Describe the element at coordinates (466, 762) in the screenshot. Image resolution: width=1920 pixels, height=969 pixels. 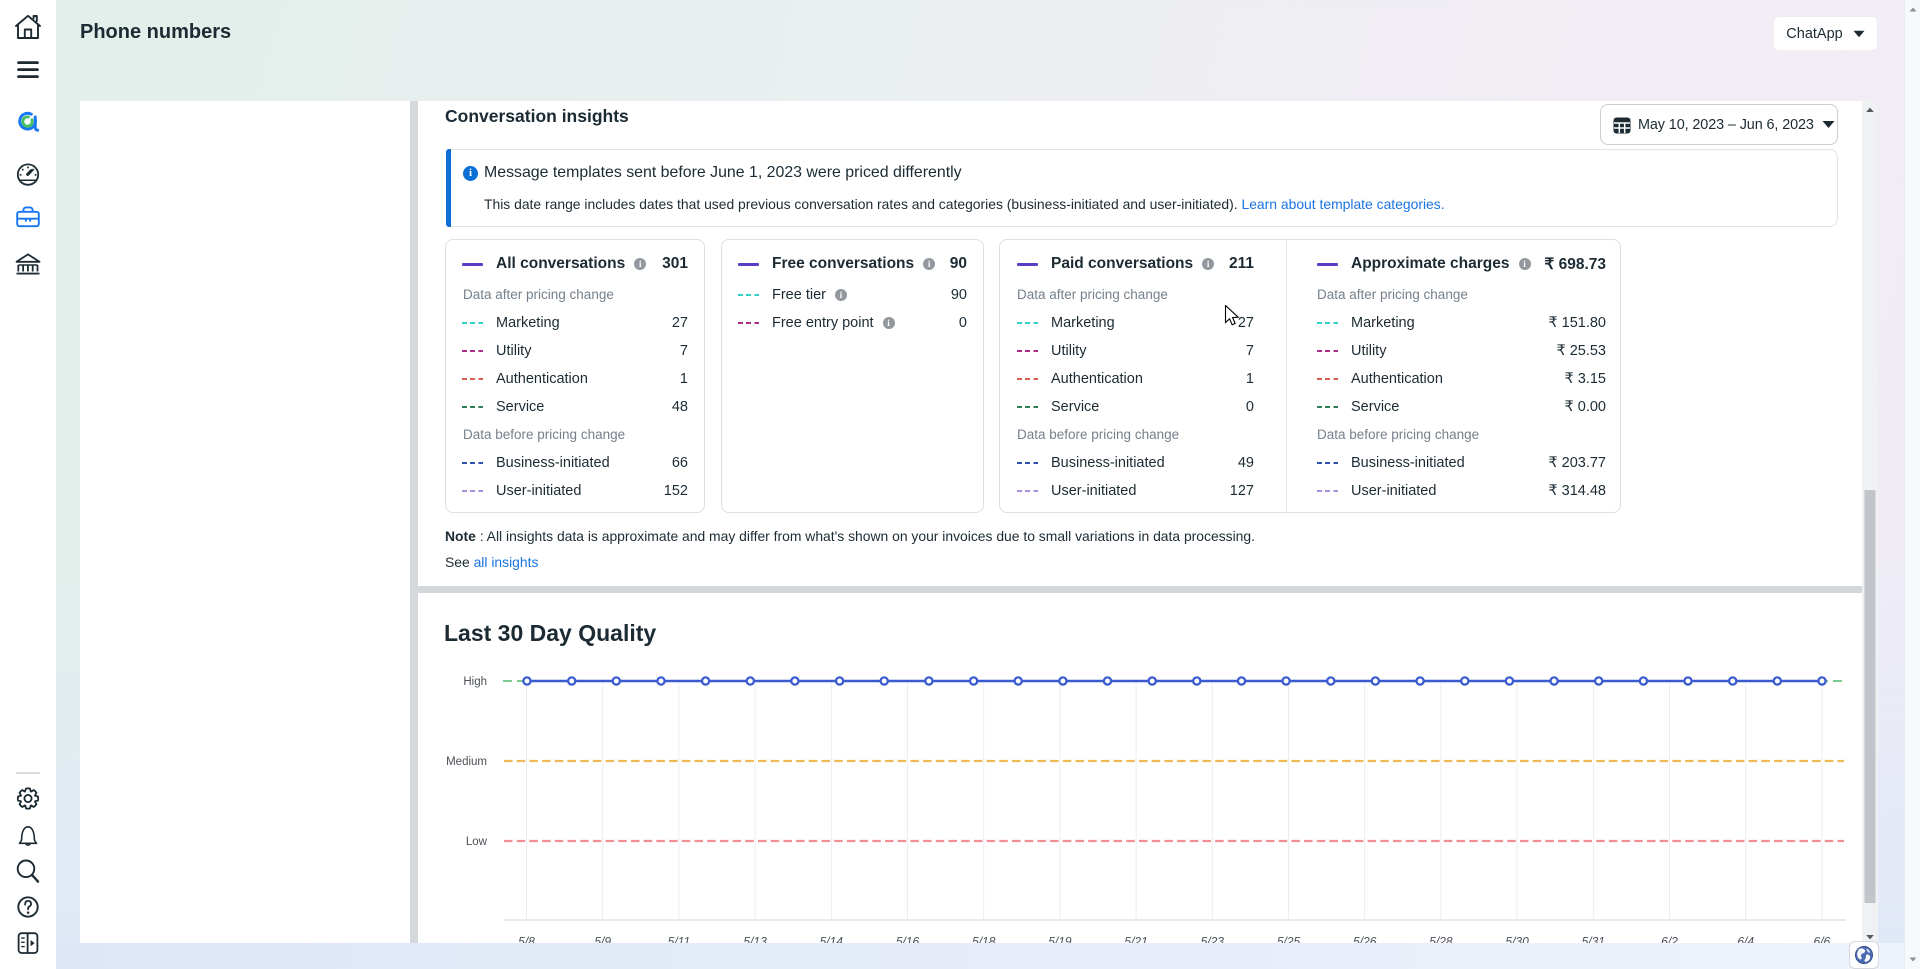
I see `svg-text: Medium` at that location.